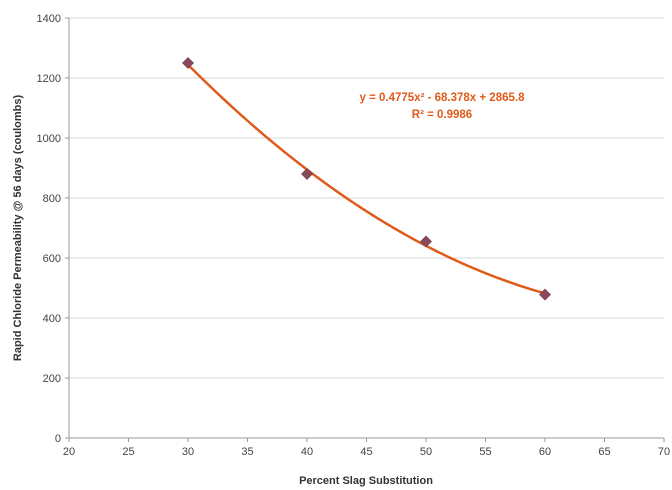 Image resolution: width=672 pixels, height=490 pixels. I want to click on x-axis-title: Percent Slag Substitution, so click(366, 481).